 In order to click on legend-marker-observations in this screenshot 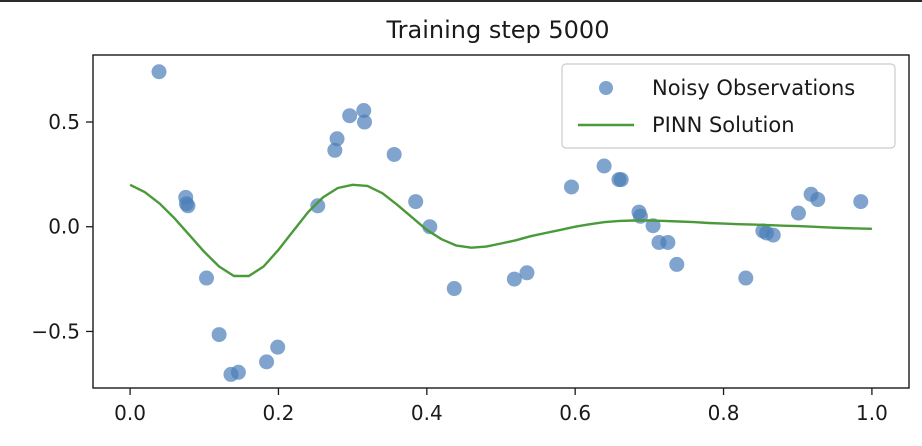, I will do `click(606, 88)`.